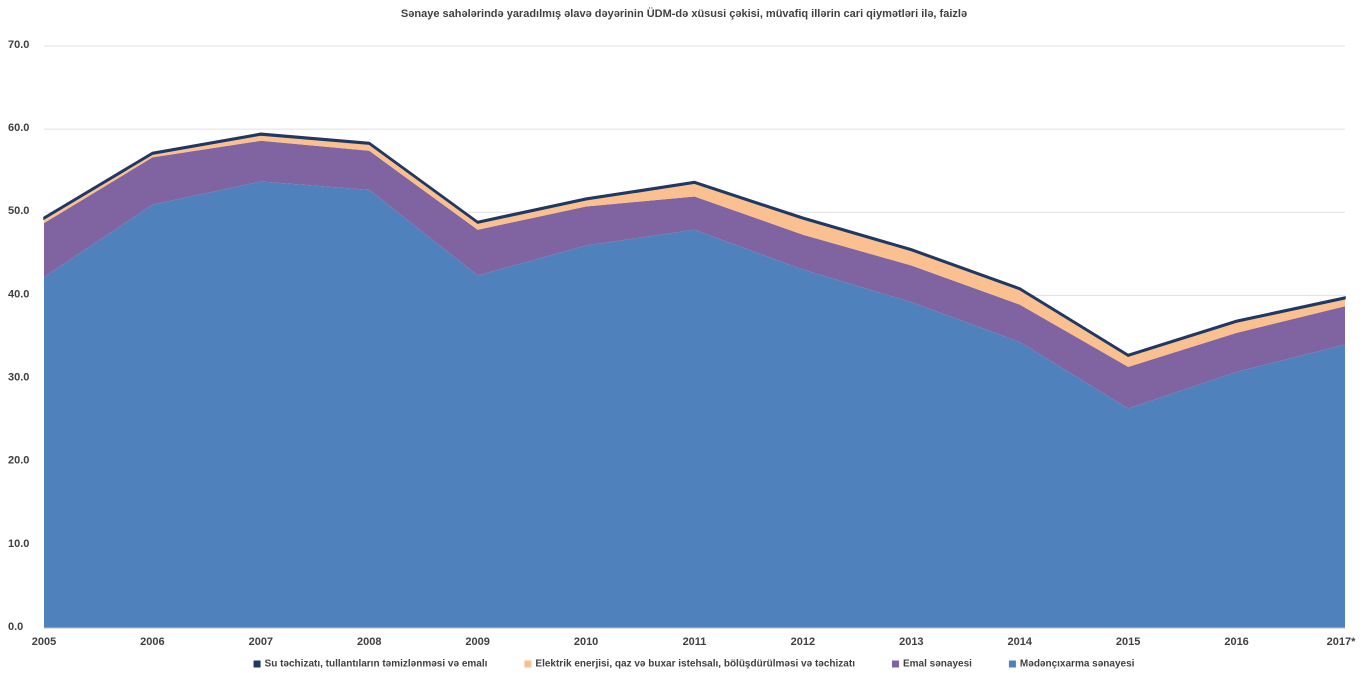 This screenshot has width=1368, height=673. Describe the element at coordinates (15, 627) in the screenshot. I see `y-tick-label: 0.0` at that location.